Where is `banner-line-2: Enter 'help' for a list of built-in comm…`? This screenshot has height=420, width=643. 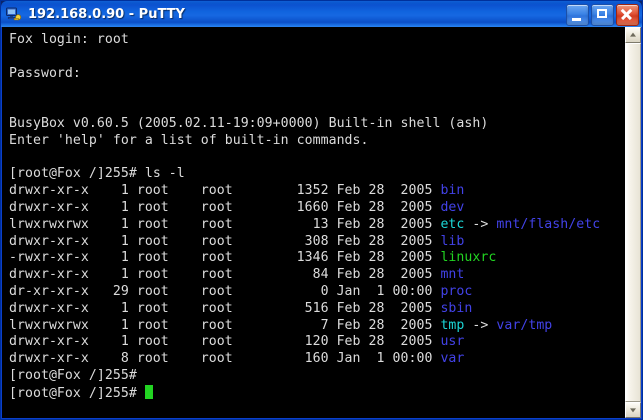 banner-line-2: Enter 'help' for a list of built-in comm… is located at coordinates (316, 141).